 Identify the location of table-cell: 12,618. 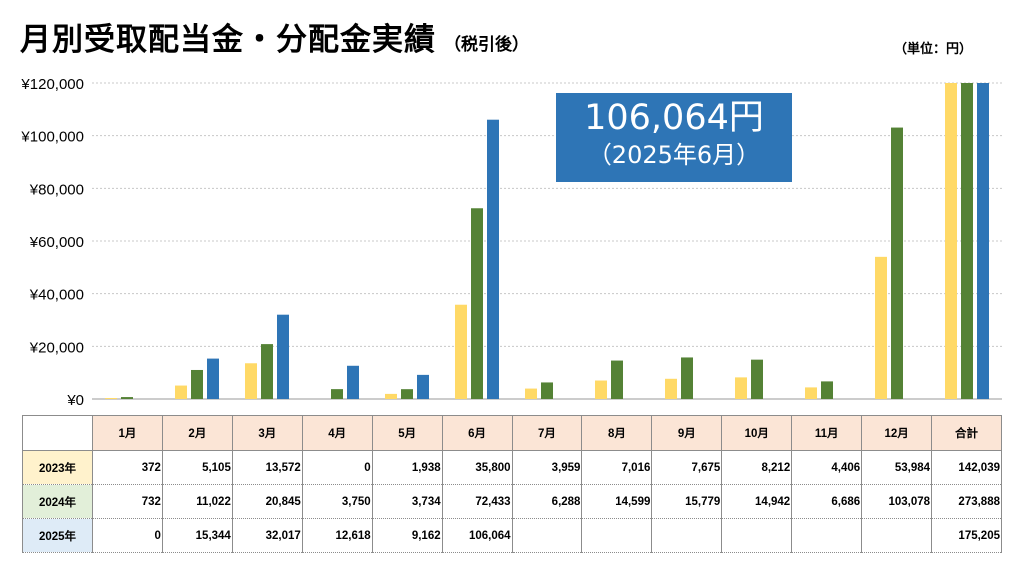
(337, 535).